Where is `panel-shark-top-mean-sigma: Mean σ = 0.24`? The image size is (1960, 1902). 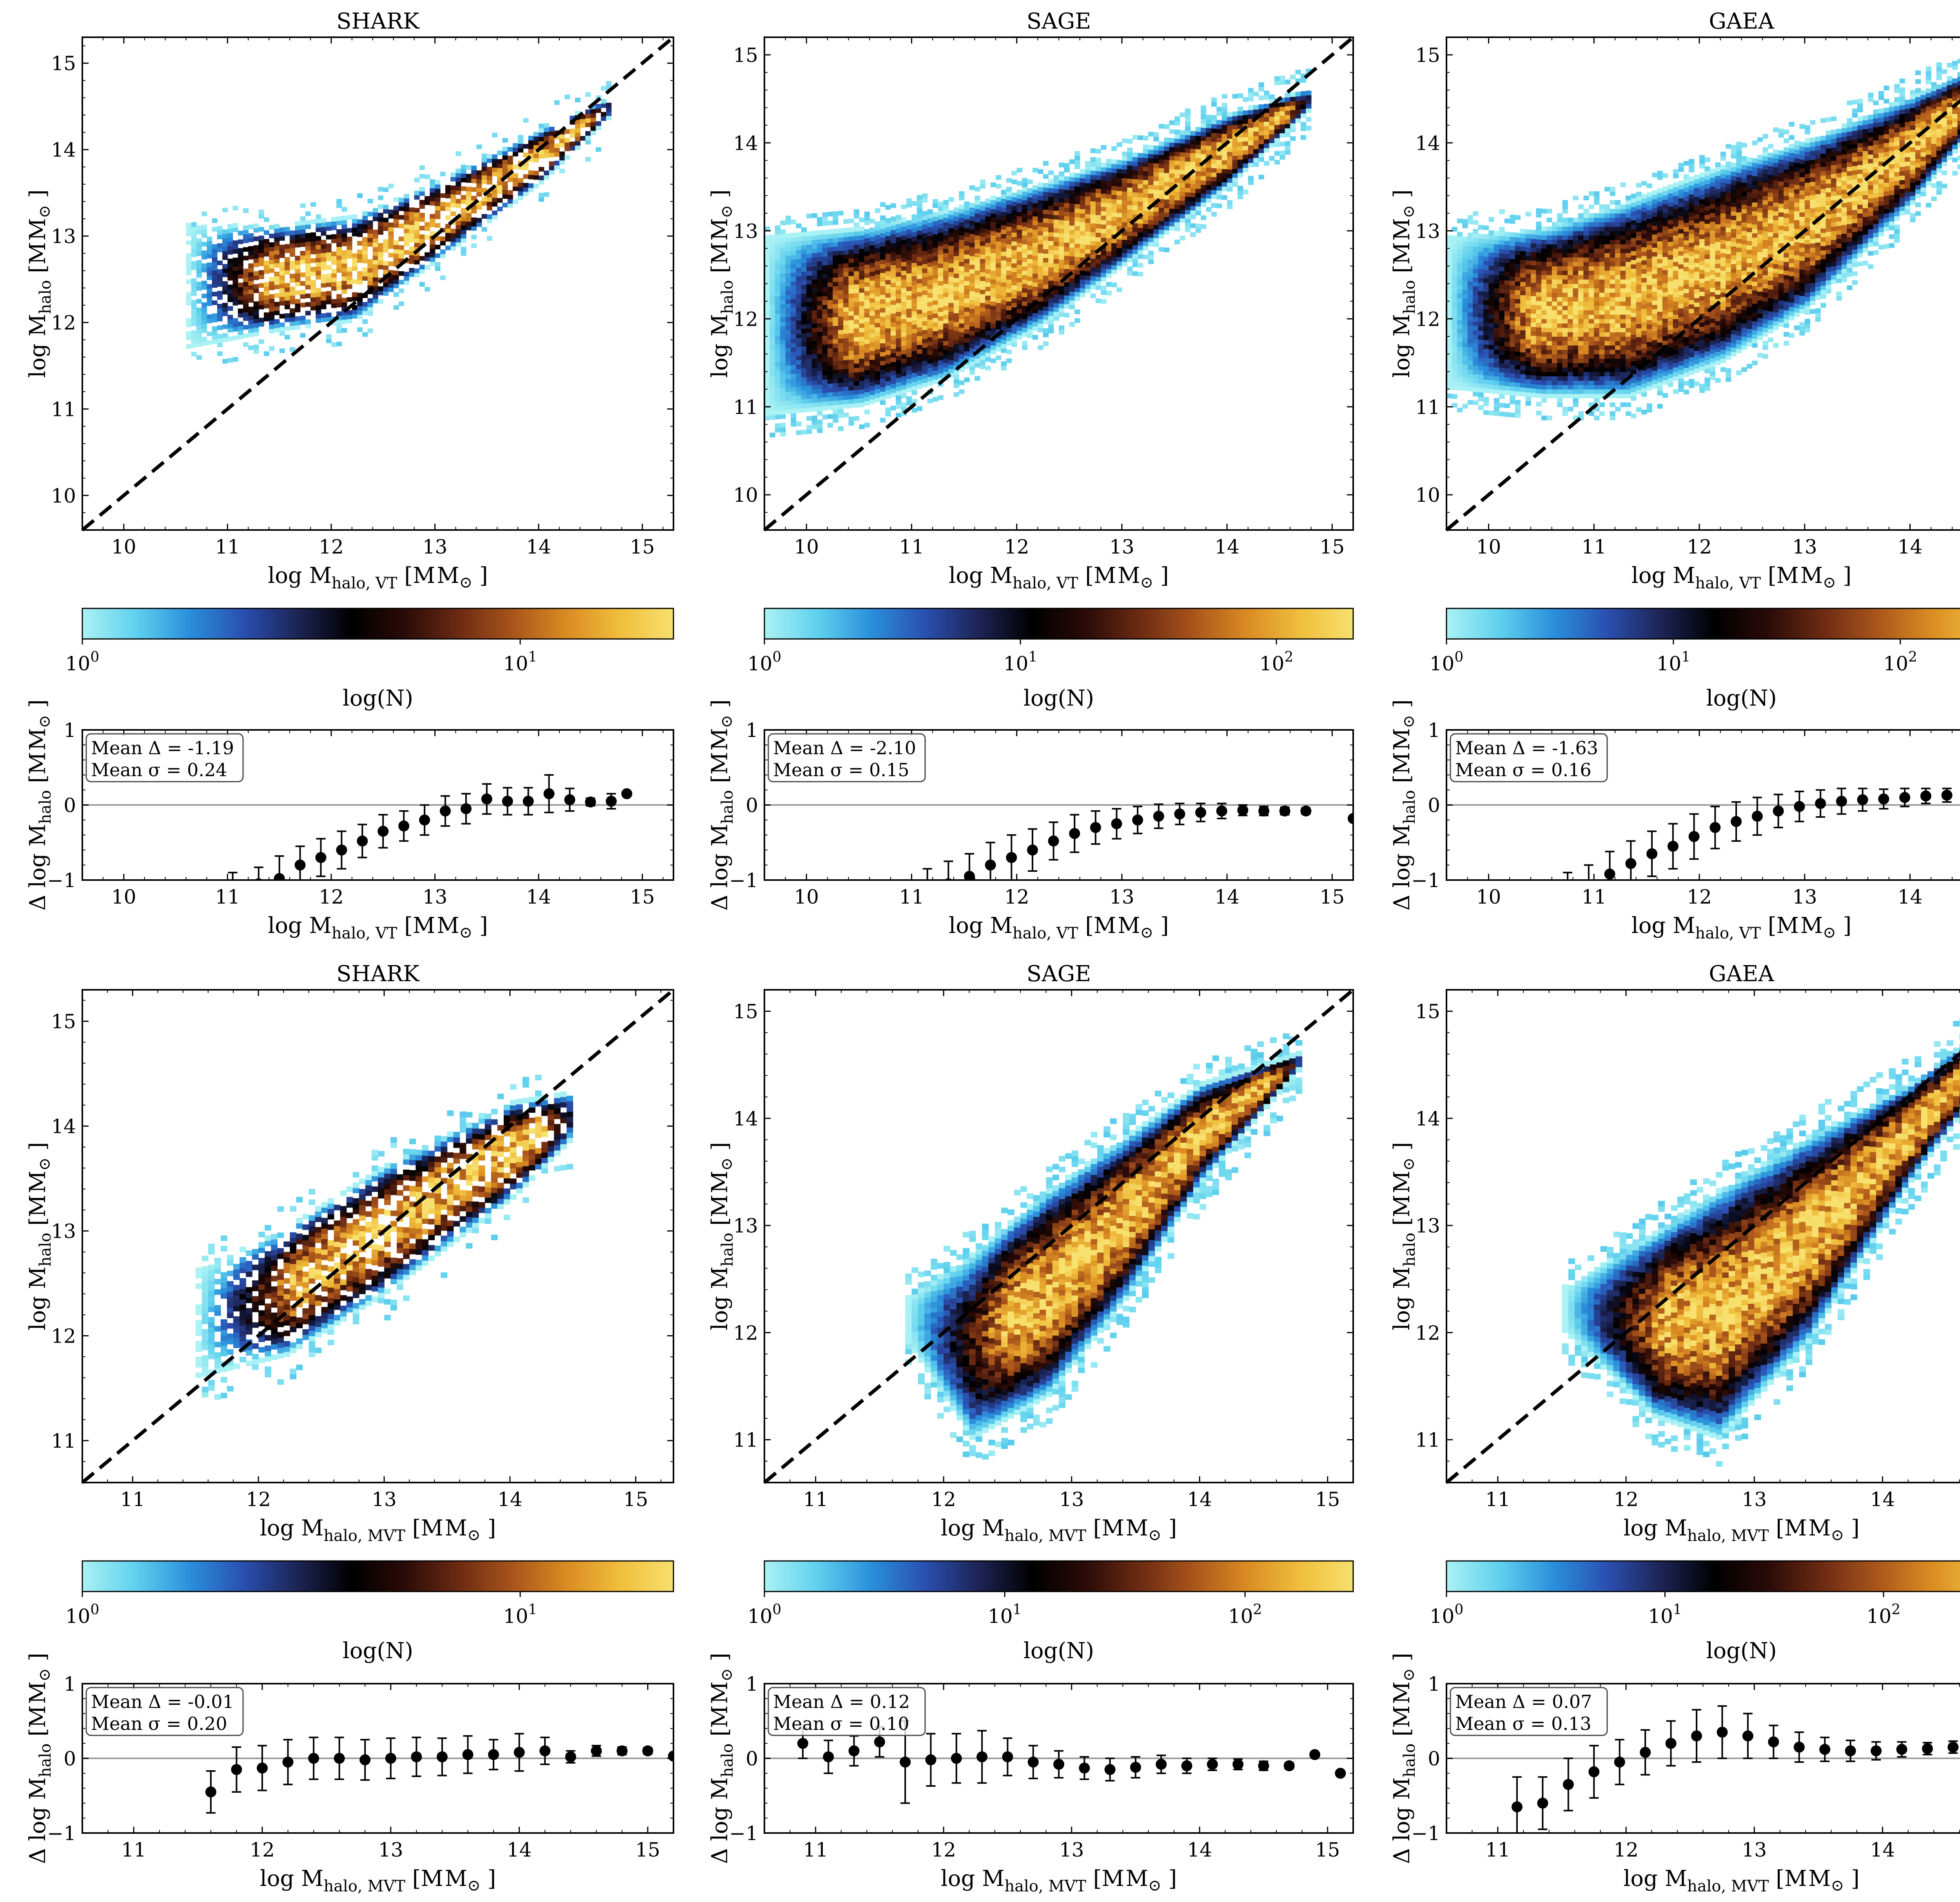
panel-shark-top-mean-sigma: Mean σ = 0.24 is located at coordinates (159, 770).